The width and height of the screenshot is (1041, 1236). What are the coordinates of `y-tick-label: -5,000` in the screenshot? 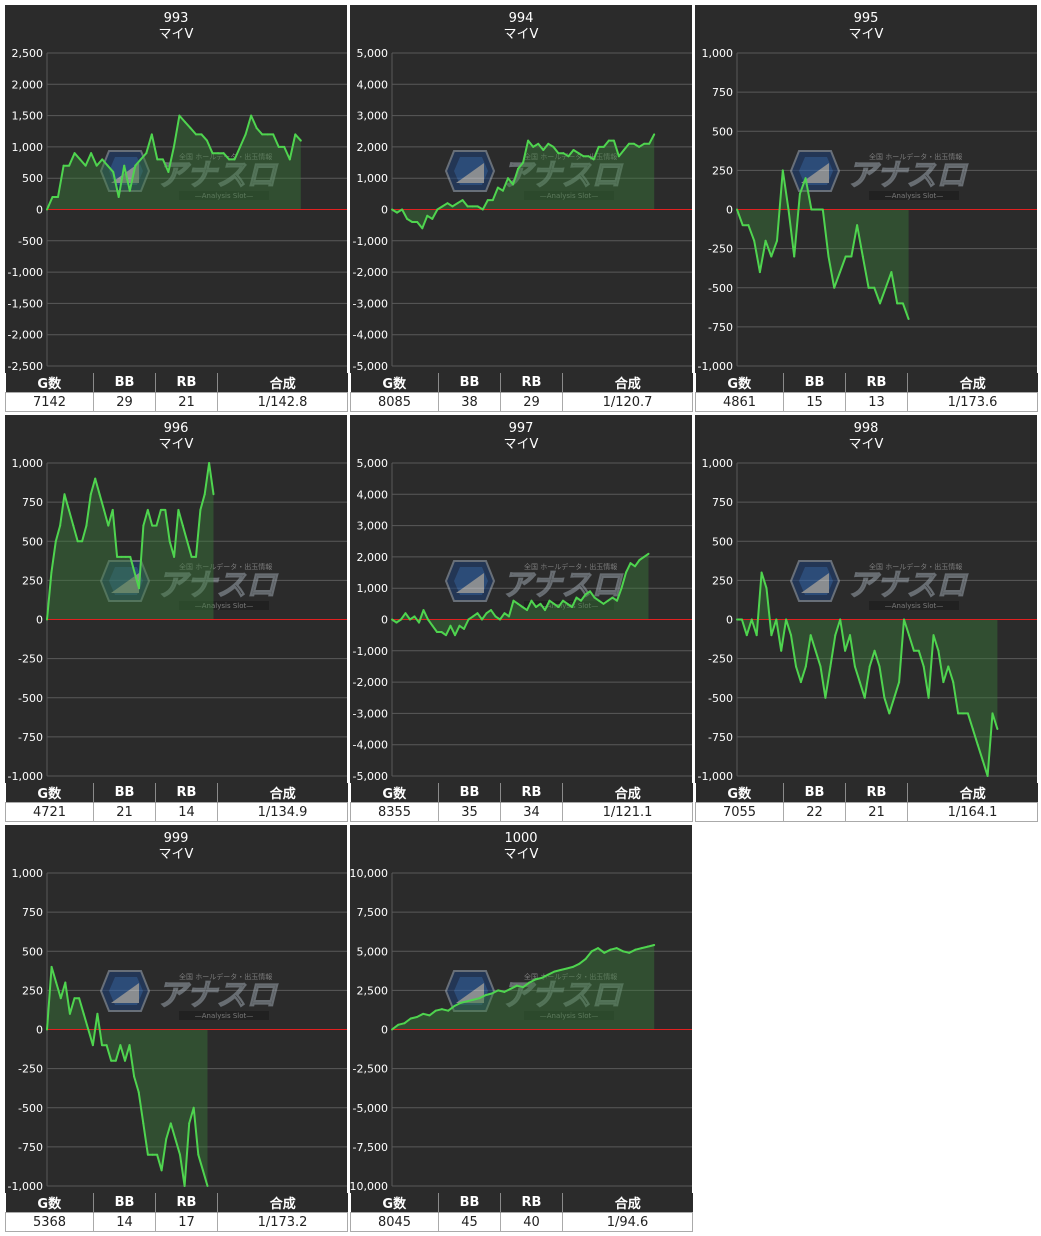 It's located at (370, 366).